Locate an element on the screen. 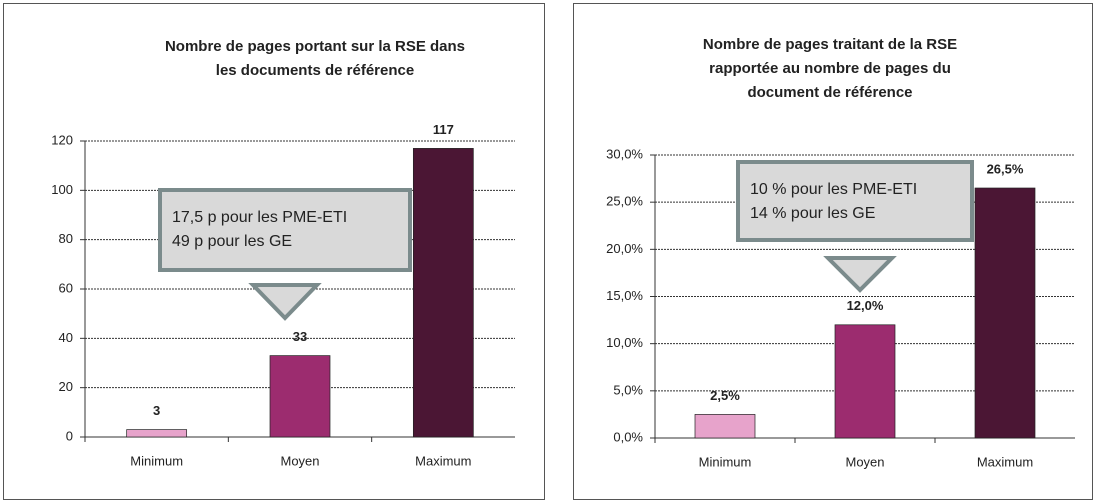  callout-text: 14 % pour les GE is located at coordinates (812, 213).